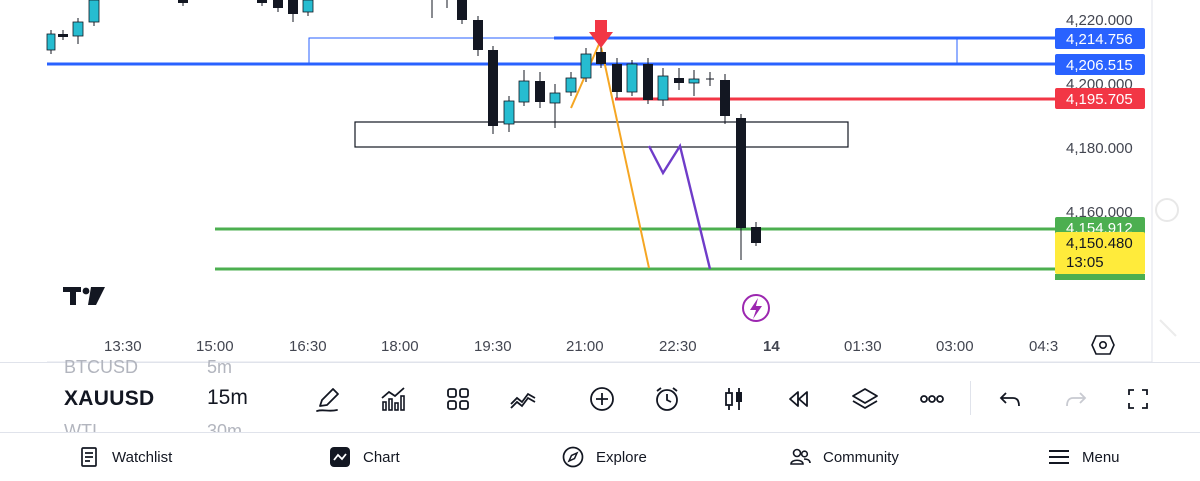  Describe the element at coordinates (400, 346) in the screenshot. I see `svg-text: 18:00` at that location.